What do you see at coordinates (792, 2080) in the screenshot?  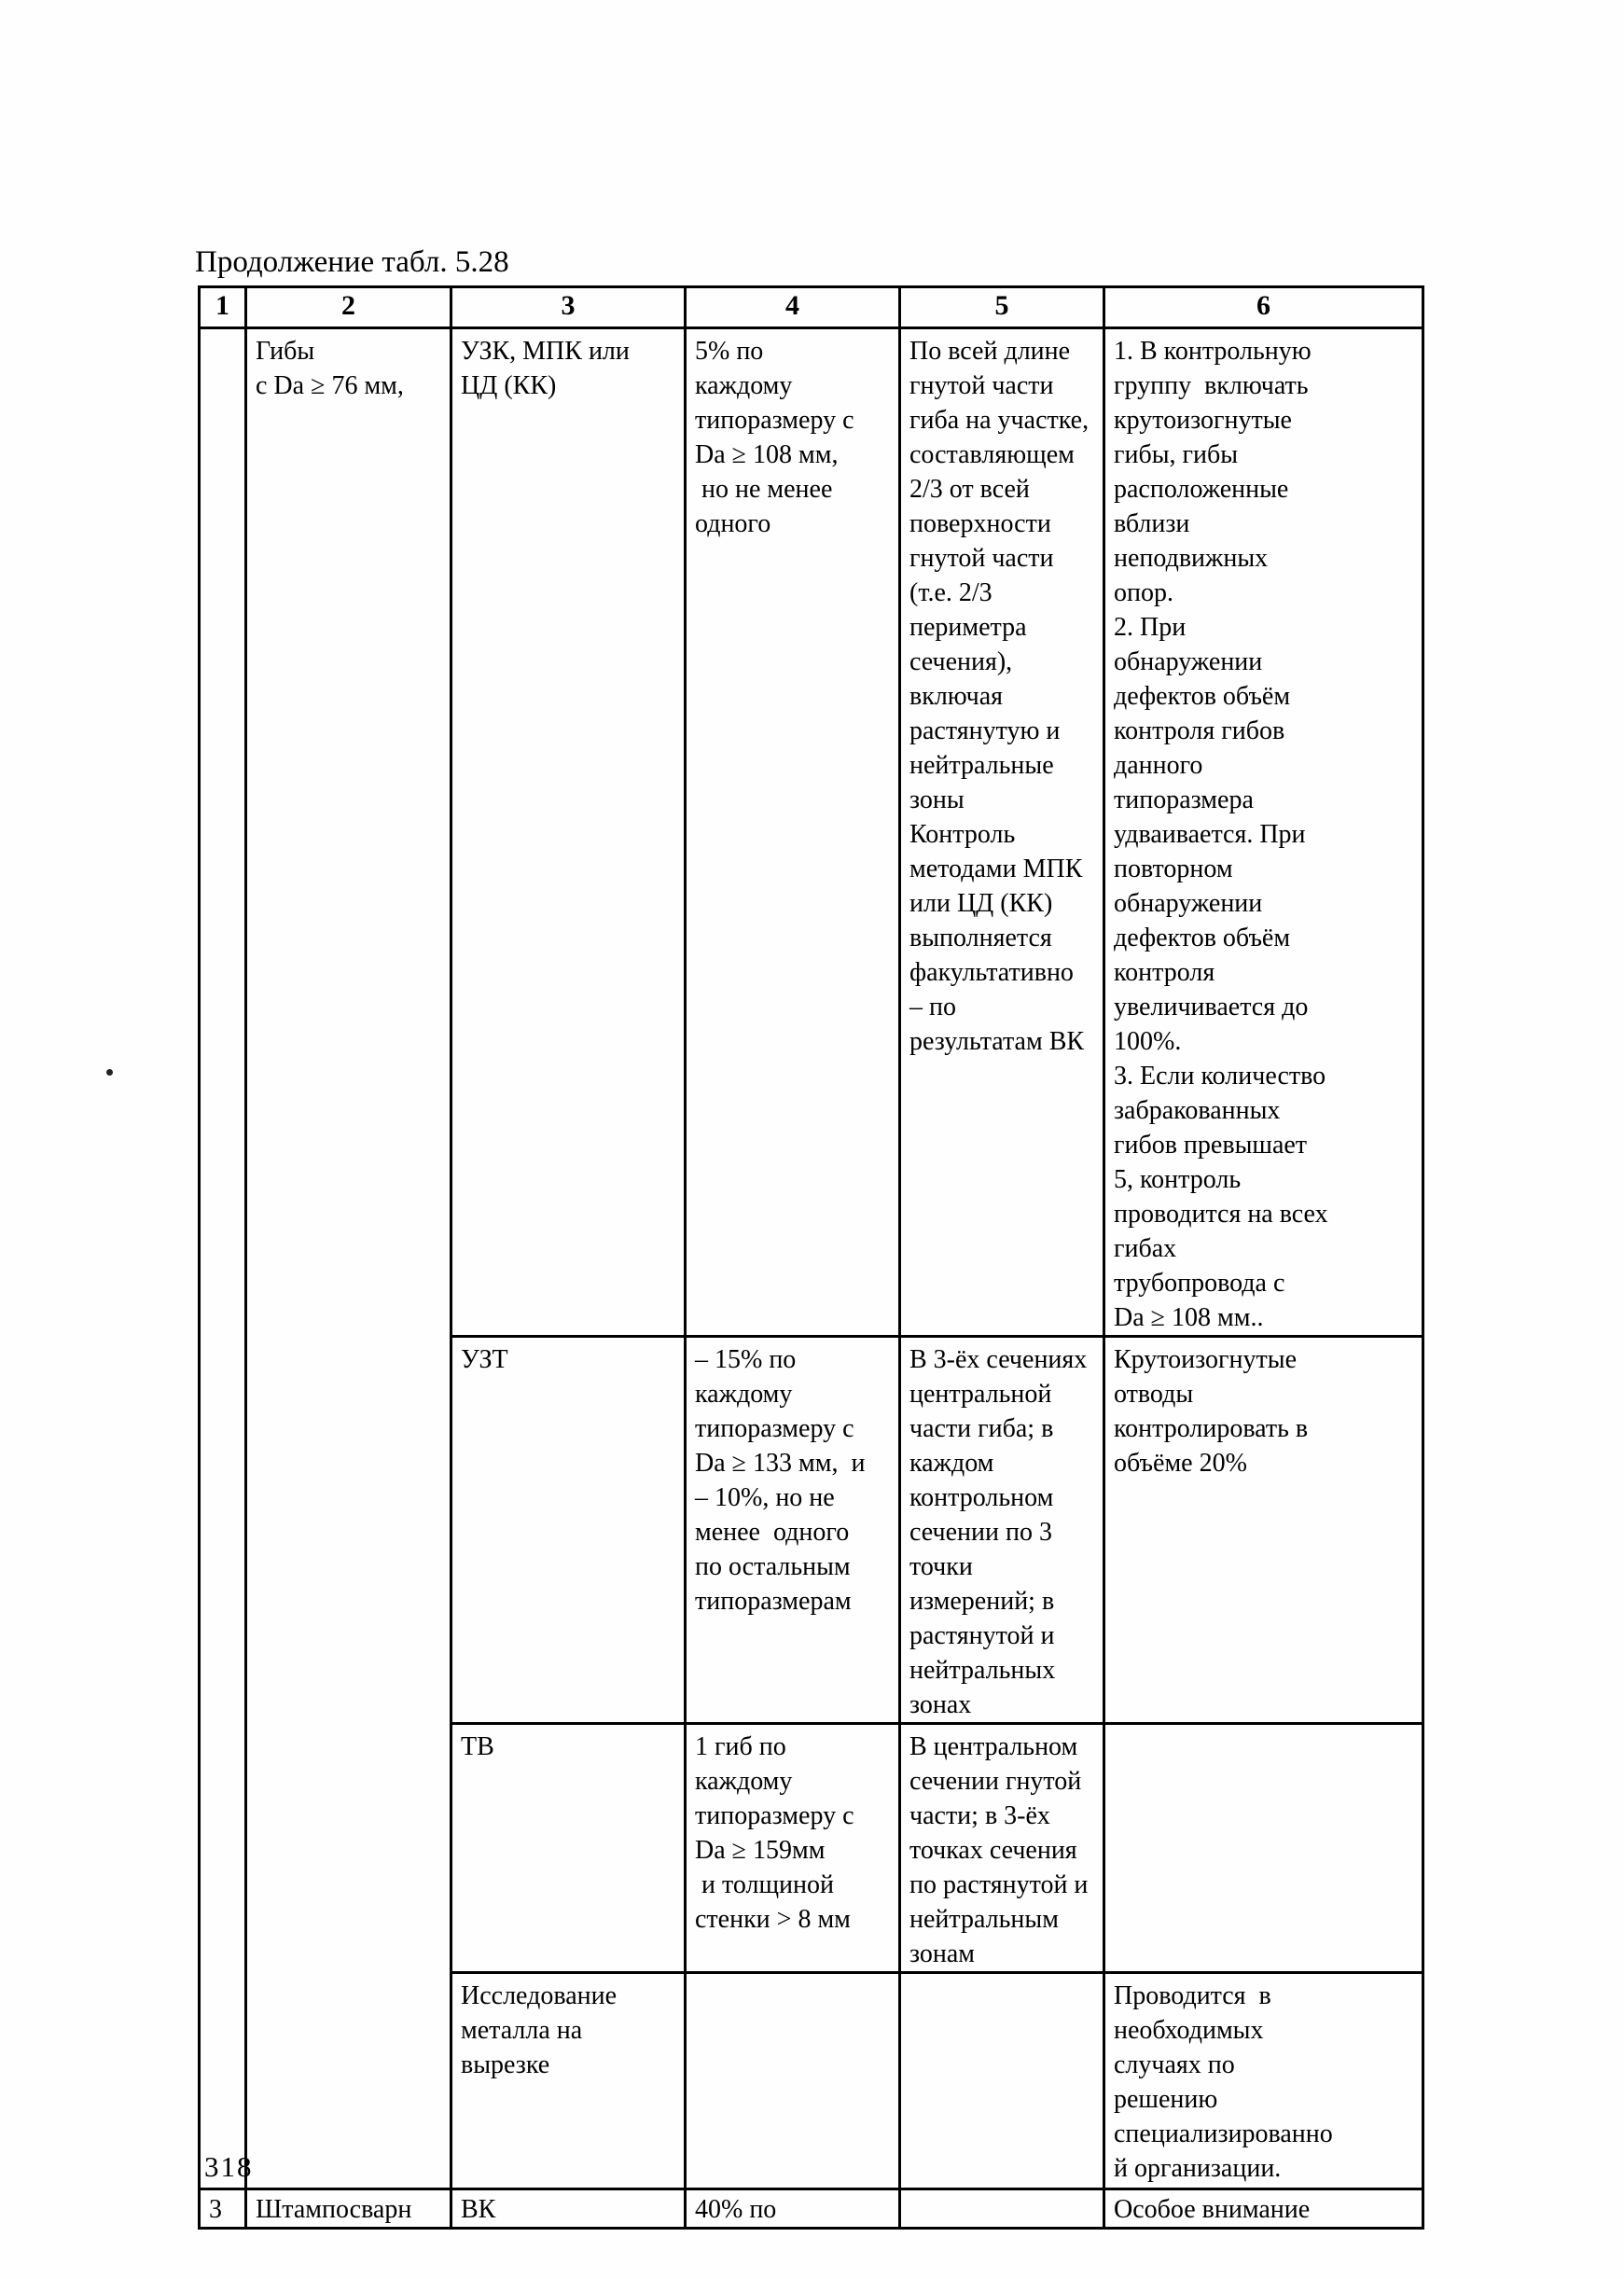 I see `cell-r4-c4` at bounding box center [792, 2080].